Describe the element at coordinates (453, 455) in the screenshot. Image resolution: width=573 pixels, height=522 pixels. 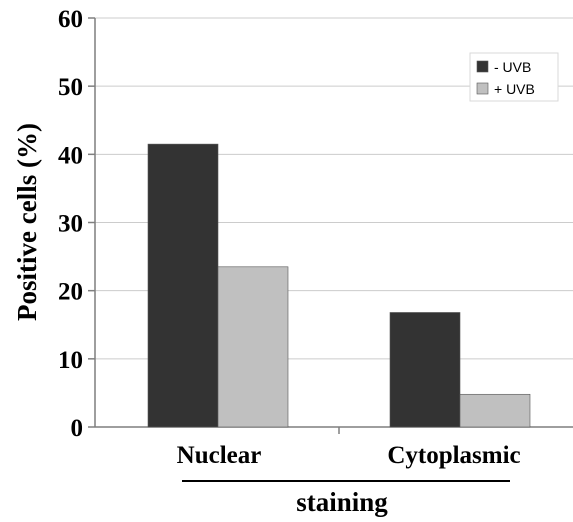
I see `category-label-cytoplasmic: Cytoplasmic` at that location.